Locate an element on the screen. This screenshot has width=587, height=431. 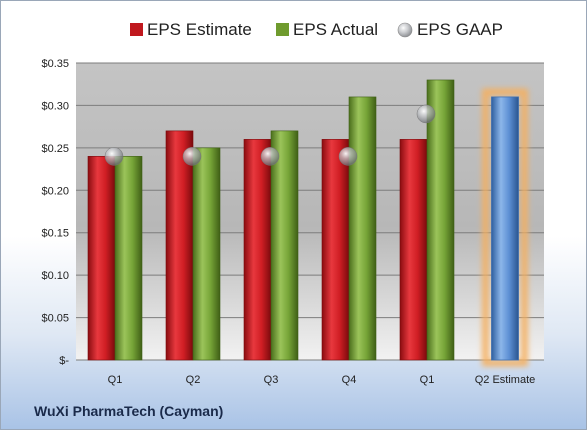
legend: EPS Estimate EPS Actual EPS GAAP is located at coordinates (316, 29).